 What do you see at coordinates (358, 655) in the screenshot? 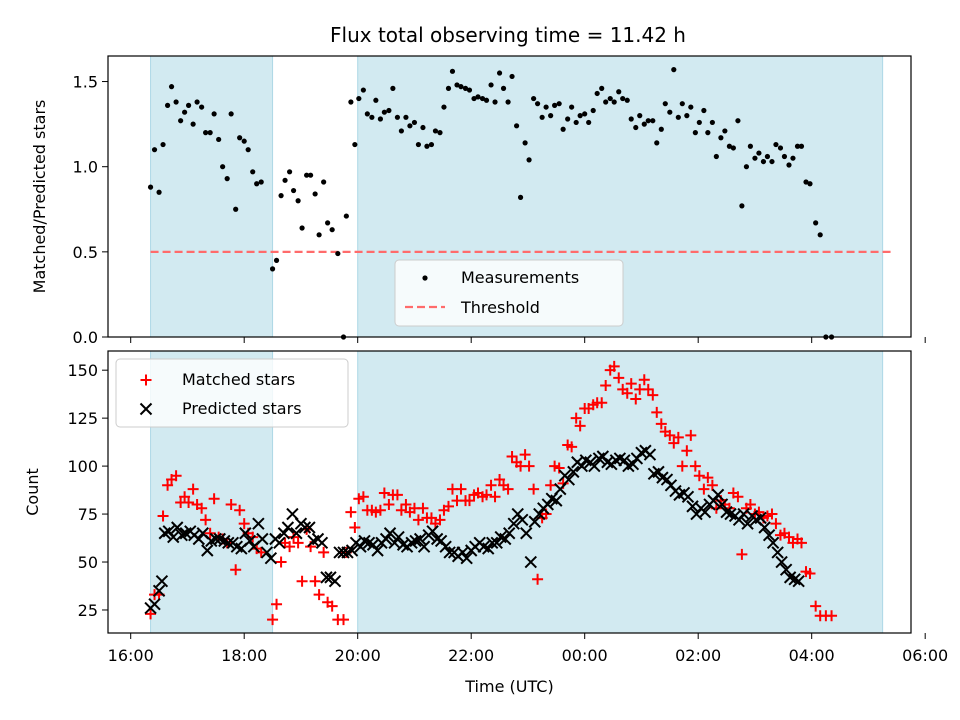
I see `x-tick-label: 20:00` at bounding box center [358, 655].